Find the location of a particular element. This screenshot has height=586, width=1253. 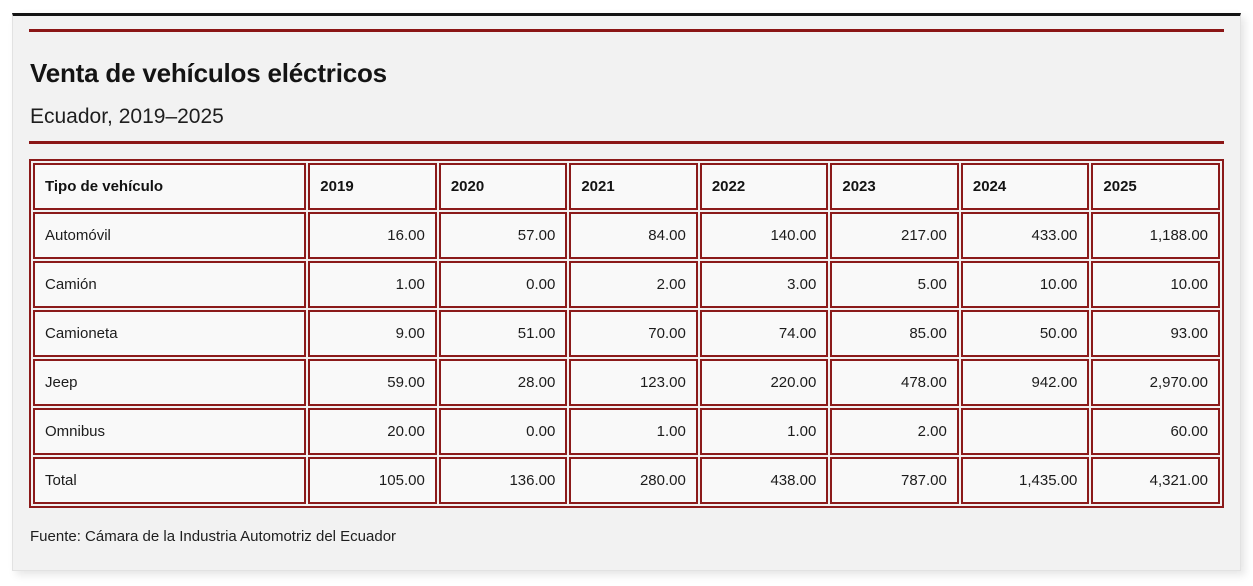

row-label: Automóvil is located at coordinates (170, 235).